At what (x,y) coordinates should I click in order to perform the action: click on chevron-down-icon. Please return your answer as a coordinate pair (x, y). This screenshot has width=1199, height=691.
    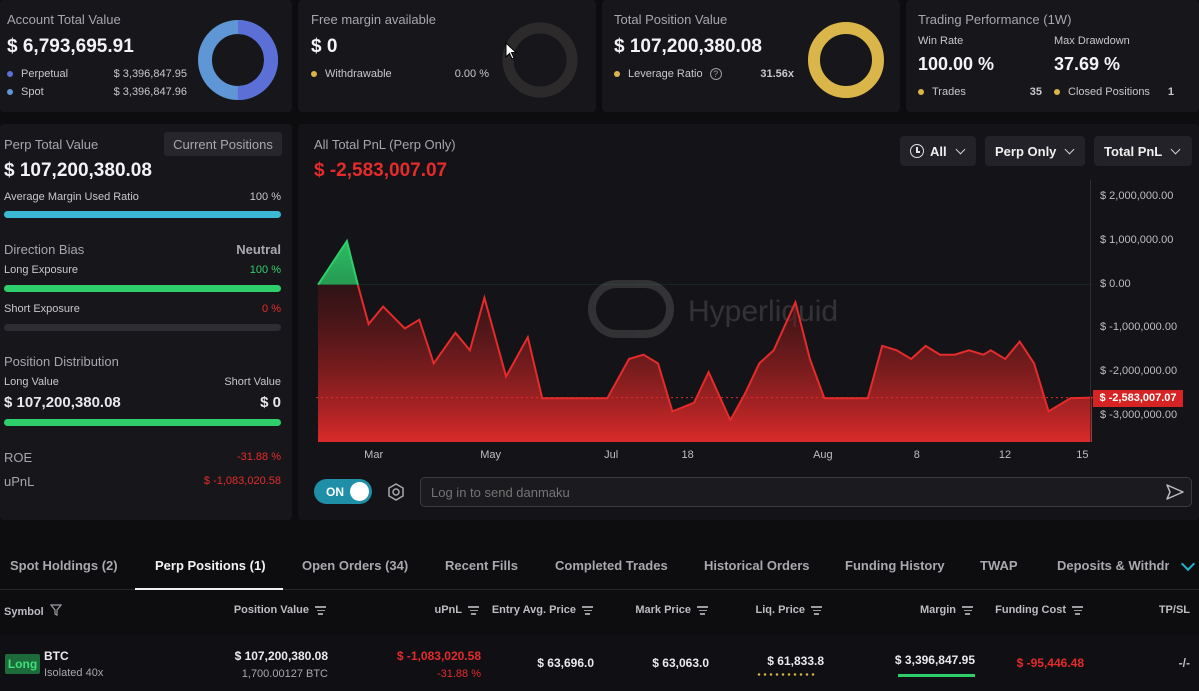
    Looking at the image, I should click on (960, 149).